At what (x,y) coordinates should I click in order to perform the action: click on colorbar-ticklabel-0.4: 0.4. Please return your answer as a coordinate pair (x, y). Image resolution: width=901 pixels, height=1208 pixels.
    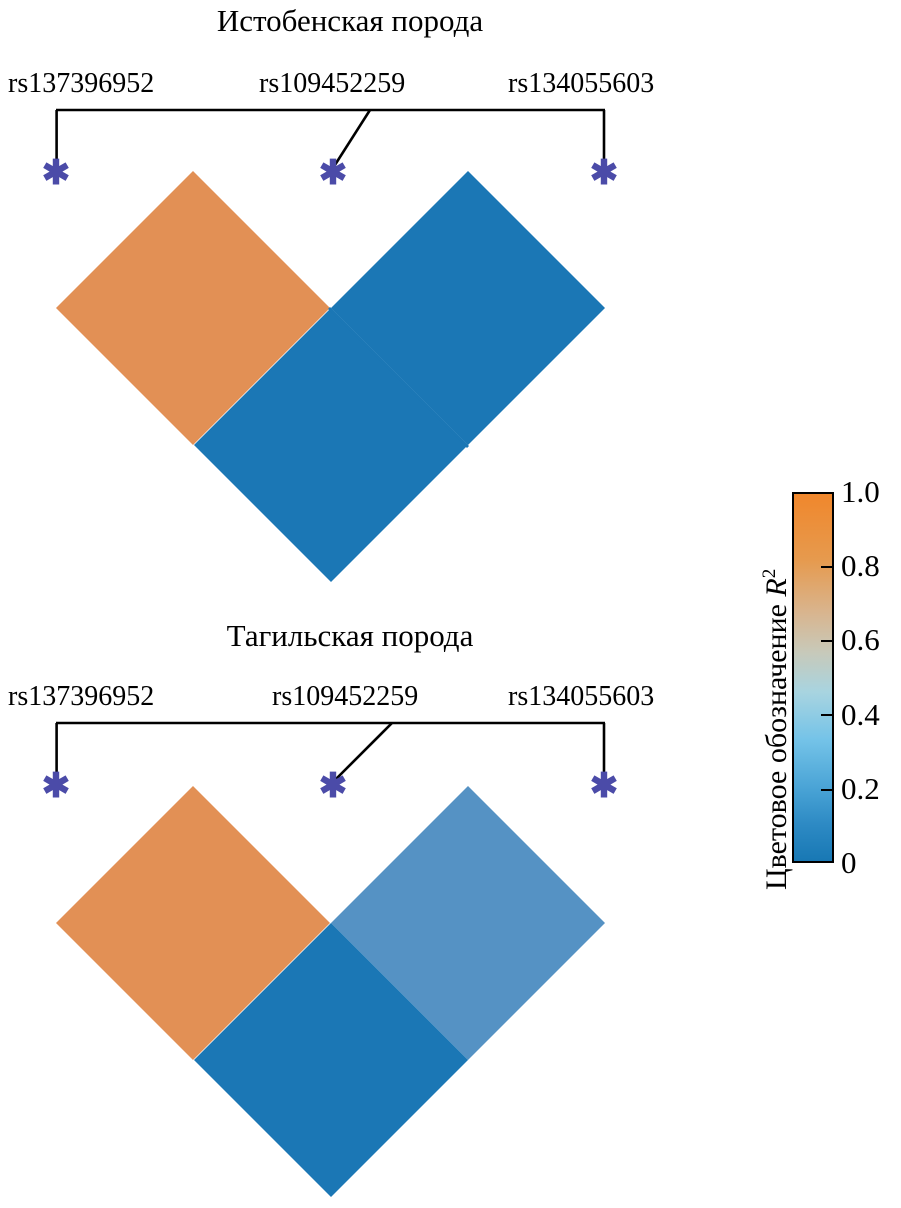
    Looking at the image, I should click on (860, 714).